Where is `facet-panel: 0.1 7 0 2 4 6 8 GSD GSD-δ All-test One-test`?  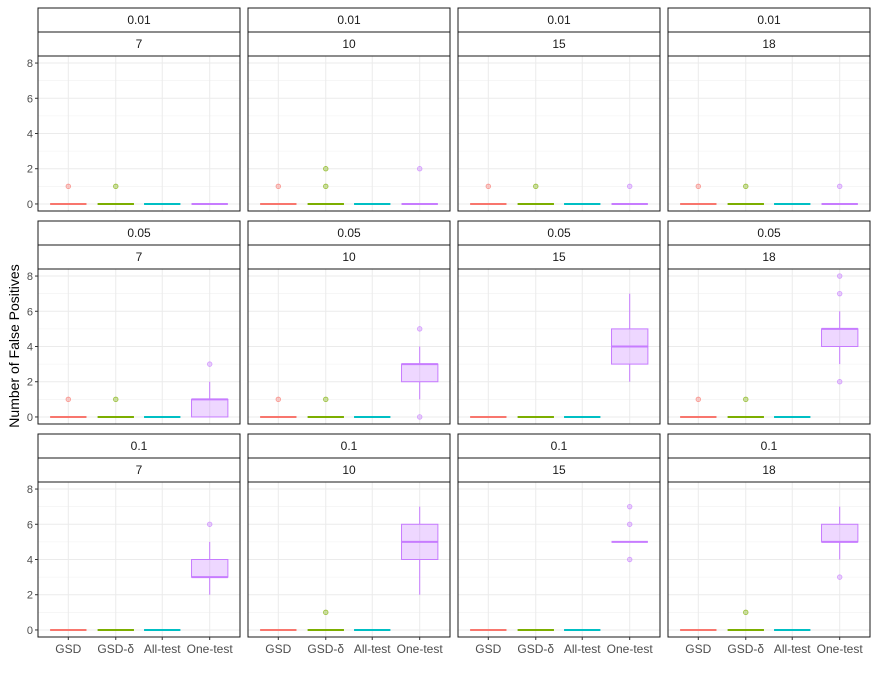
facet-panel: 0.1 7 0 2 4 6 8 GSD GSD-δ All-test One-test is located at coordinates (134, 544).